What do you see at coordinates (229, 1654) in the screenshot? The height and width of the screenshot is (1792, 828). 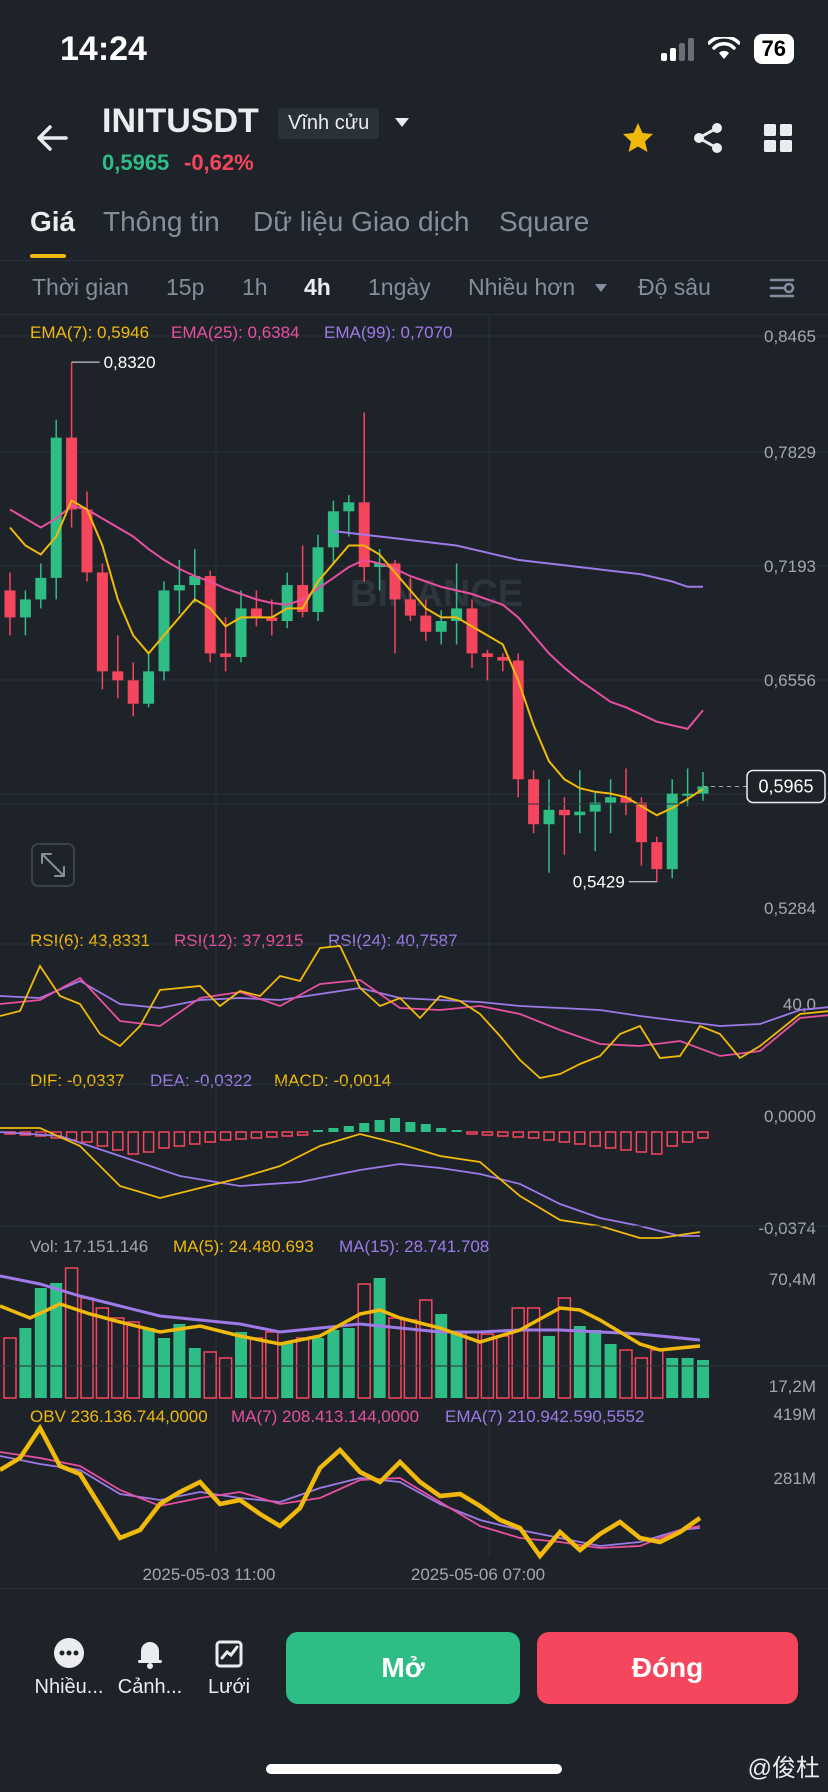 I see `grid-bot-icon` at bounding box center [229, 1654].